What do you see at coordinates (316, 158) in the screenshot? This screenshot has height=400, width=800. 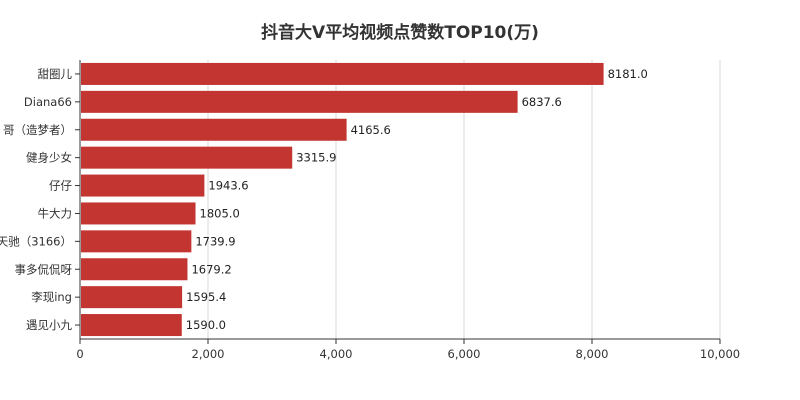 I see `value-label: 3315.9` at bounding box center [316, 158].